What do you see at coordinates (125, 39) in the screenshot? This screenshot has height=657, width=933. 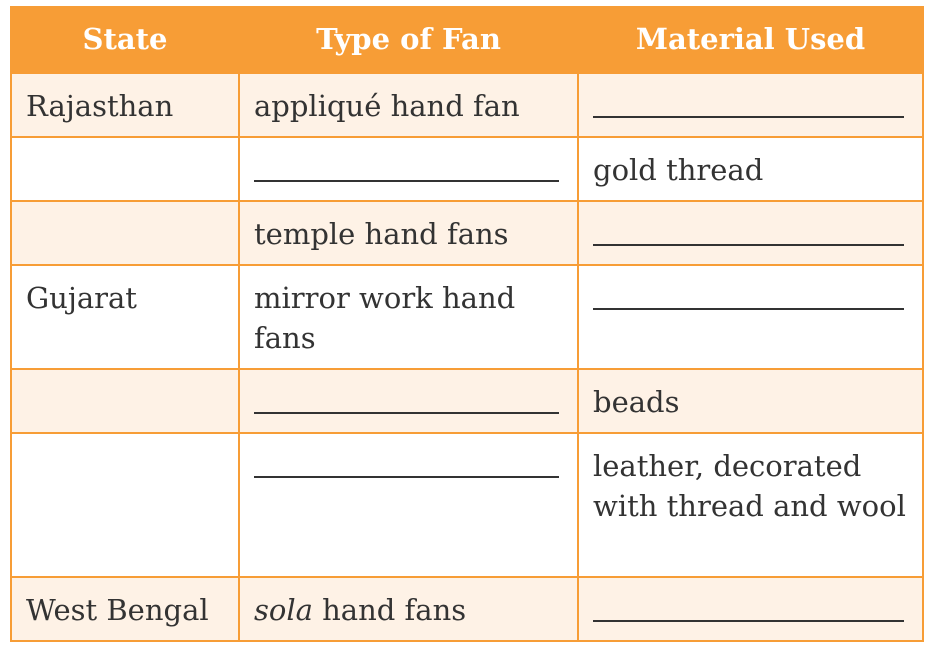 I see `header-state: State` at bounding box center [125, 39].